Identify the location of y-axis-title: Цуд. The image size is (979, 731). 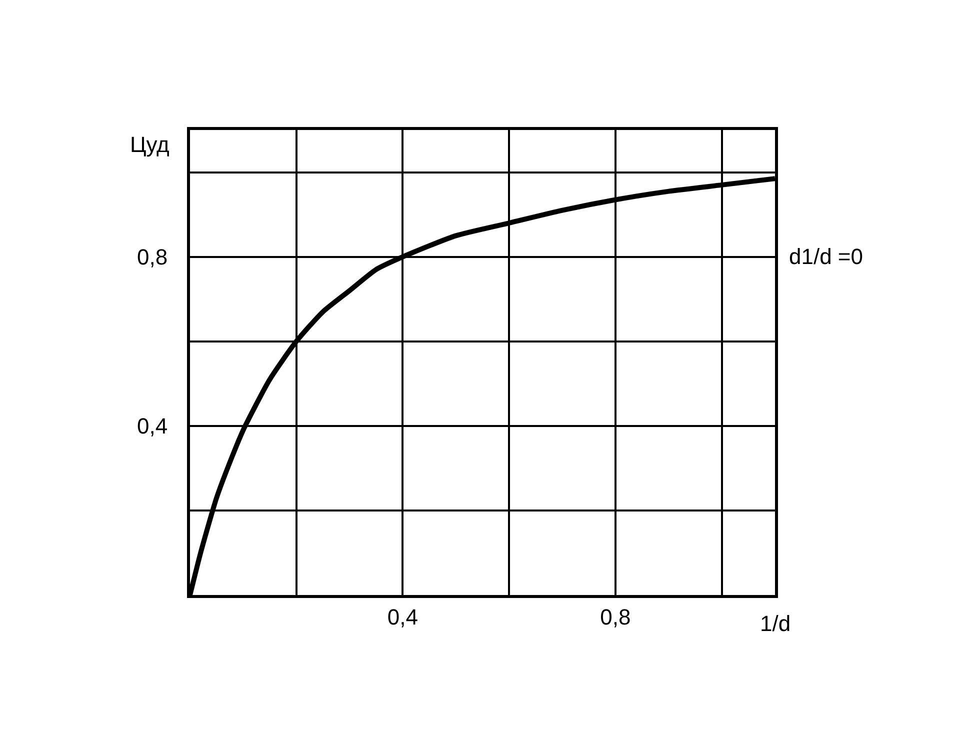
(150, 144).